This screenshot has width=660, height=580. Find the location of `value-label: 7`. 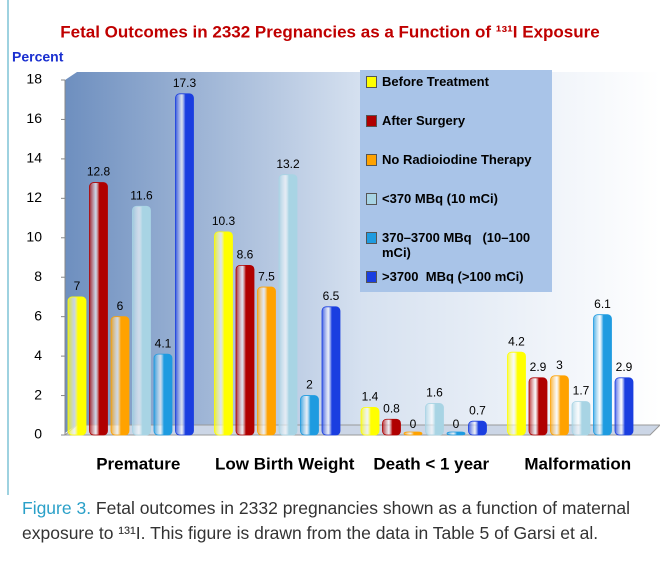

value-label: 7 is located at coordinates (77, 286).